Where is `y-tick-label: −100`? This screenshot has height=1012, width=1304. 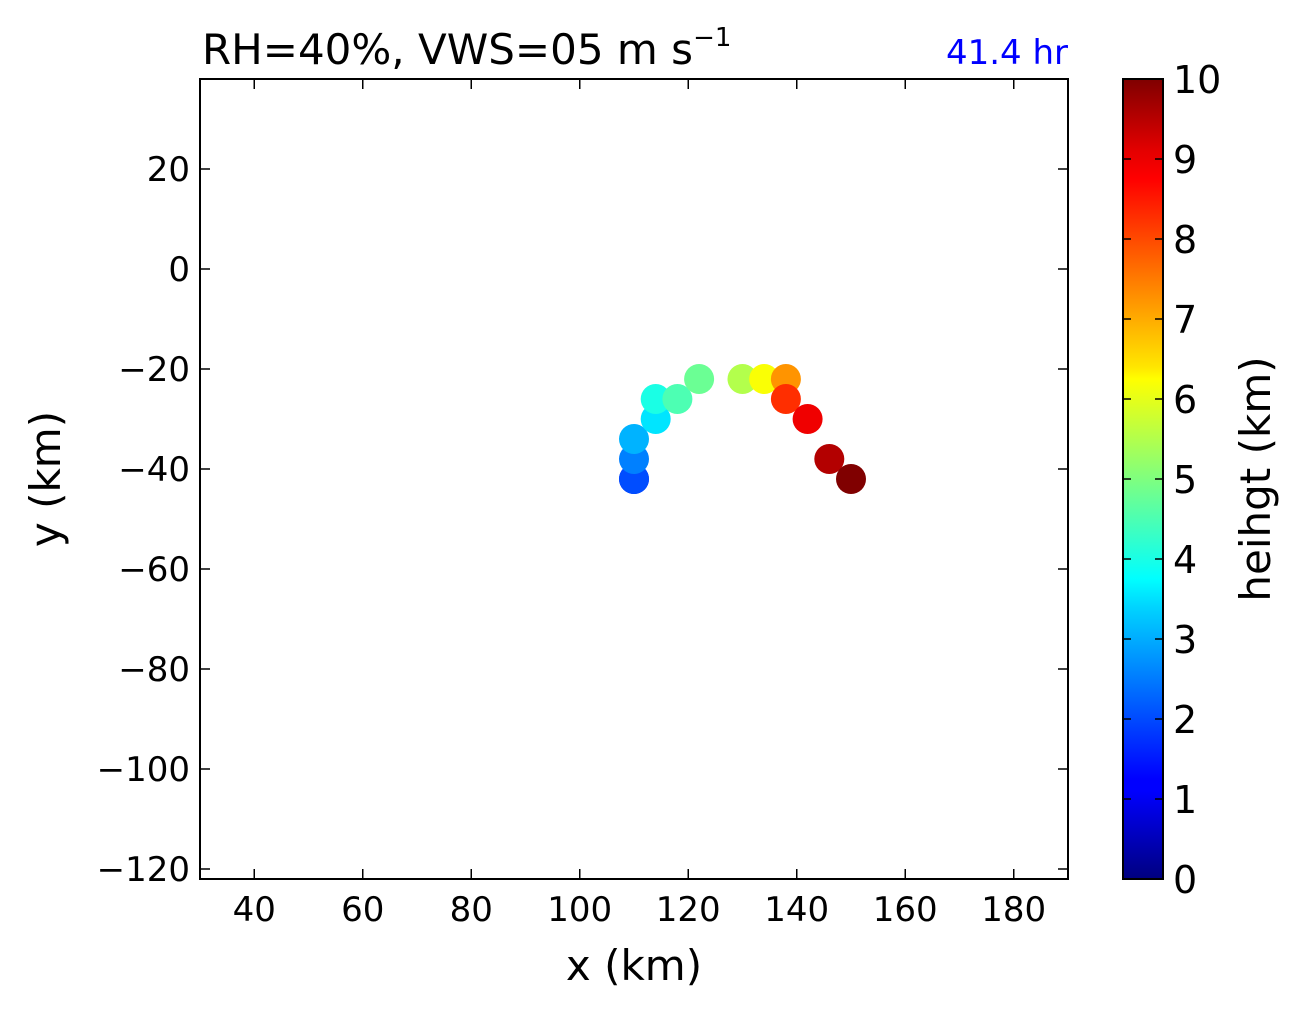
y-tick-label: −100 is located at coordinates (143, 770).